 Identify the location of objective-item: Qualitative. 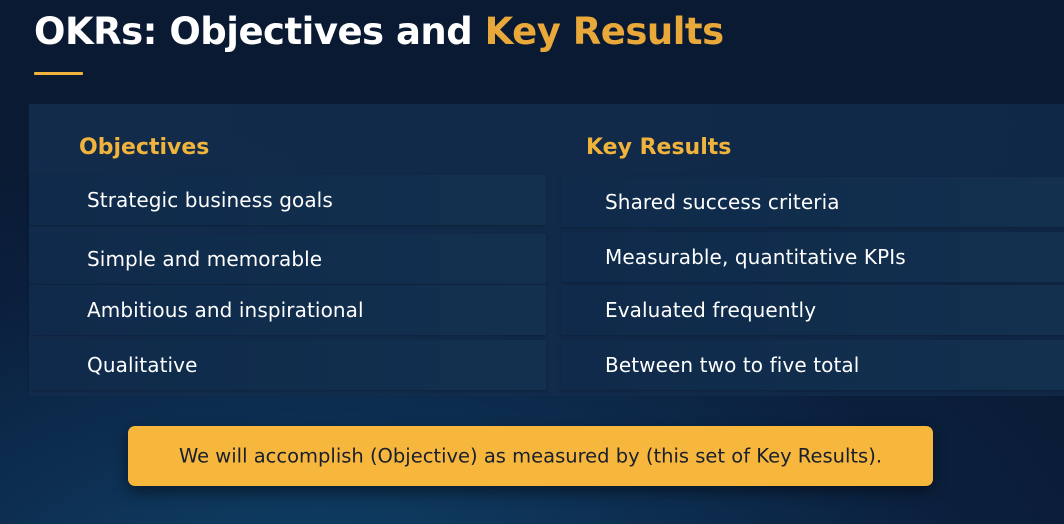
(287, 365).